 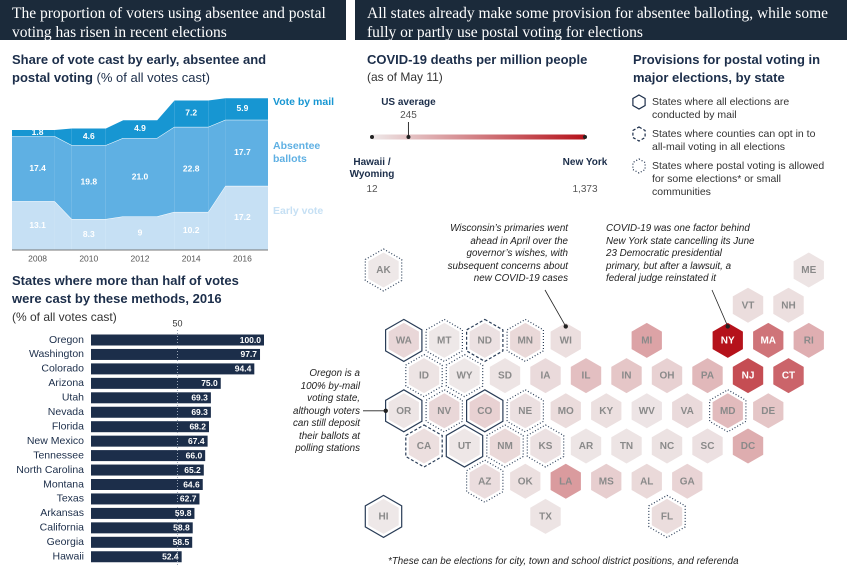 What do you see at coordinates (199, 398) in the screenshot?
I see `value-label: 69.3` at bounding box center [199, 398].